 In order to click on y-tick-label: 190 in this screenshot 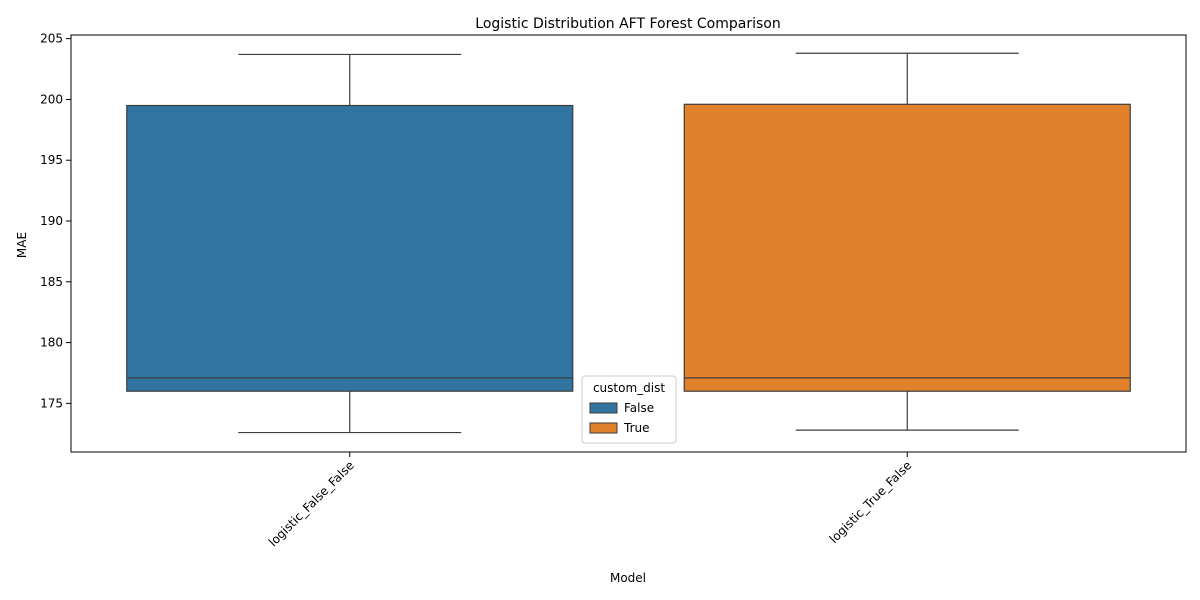, I will do `click(51, 221)`.